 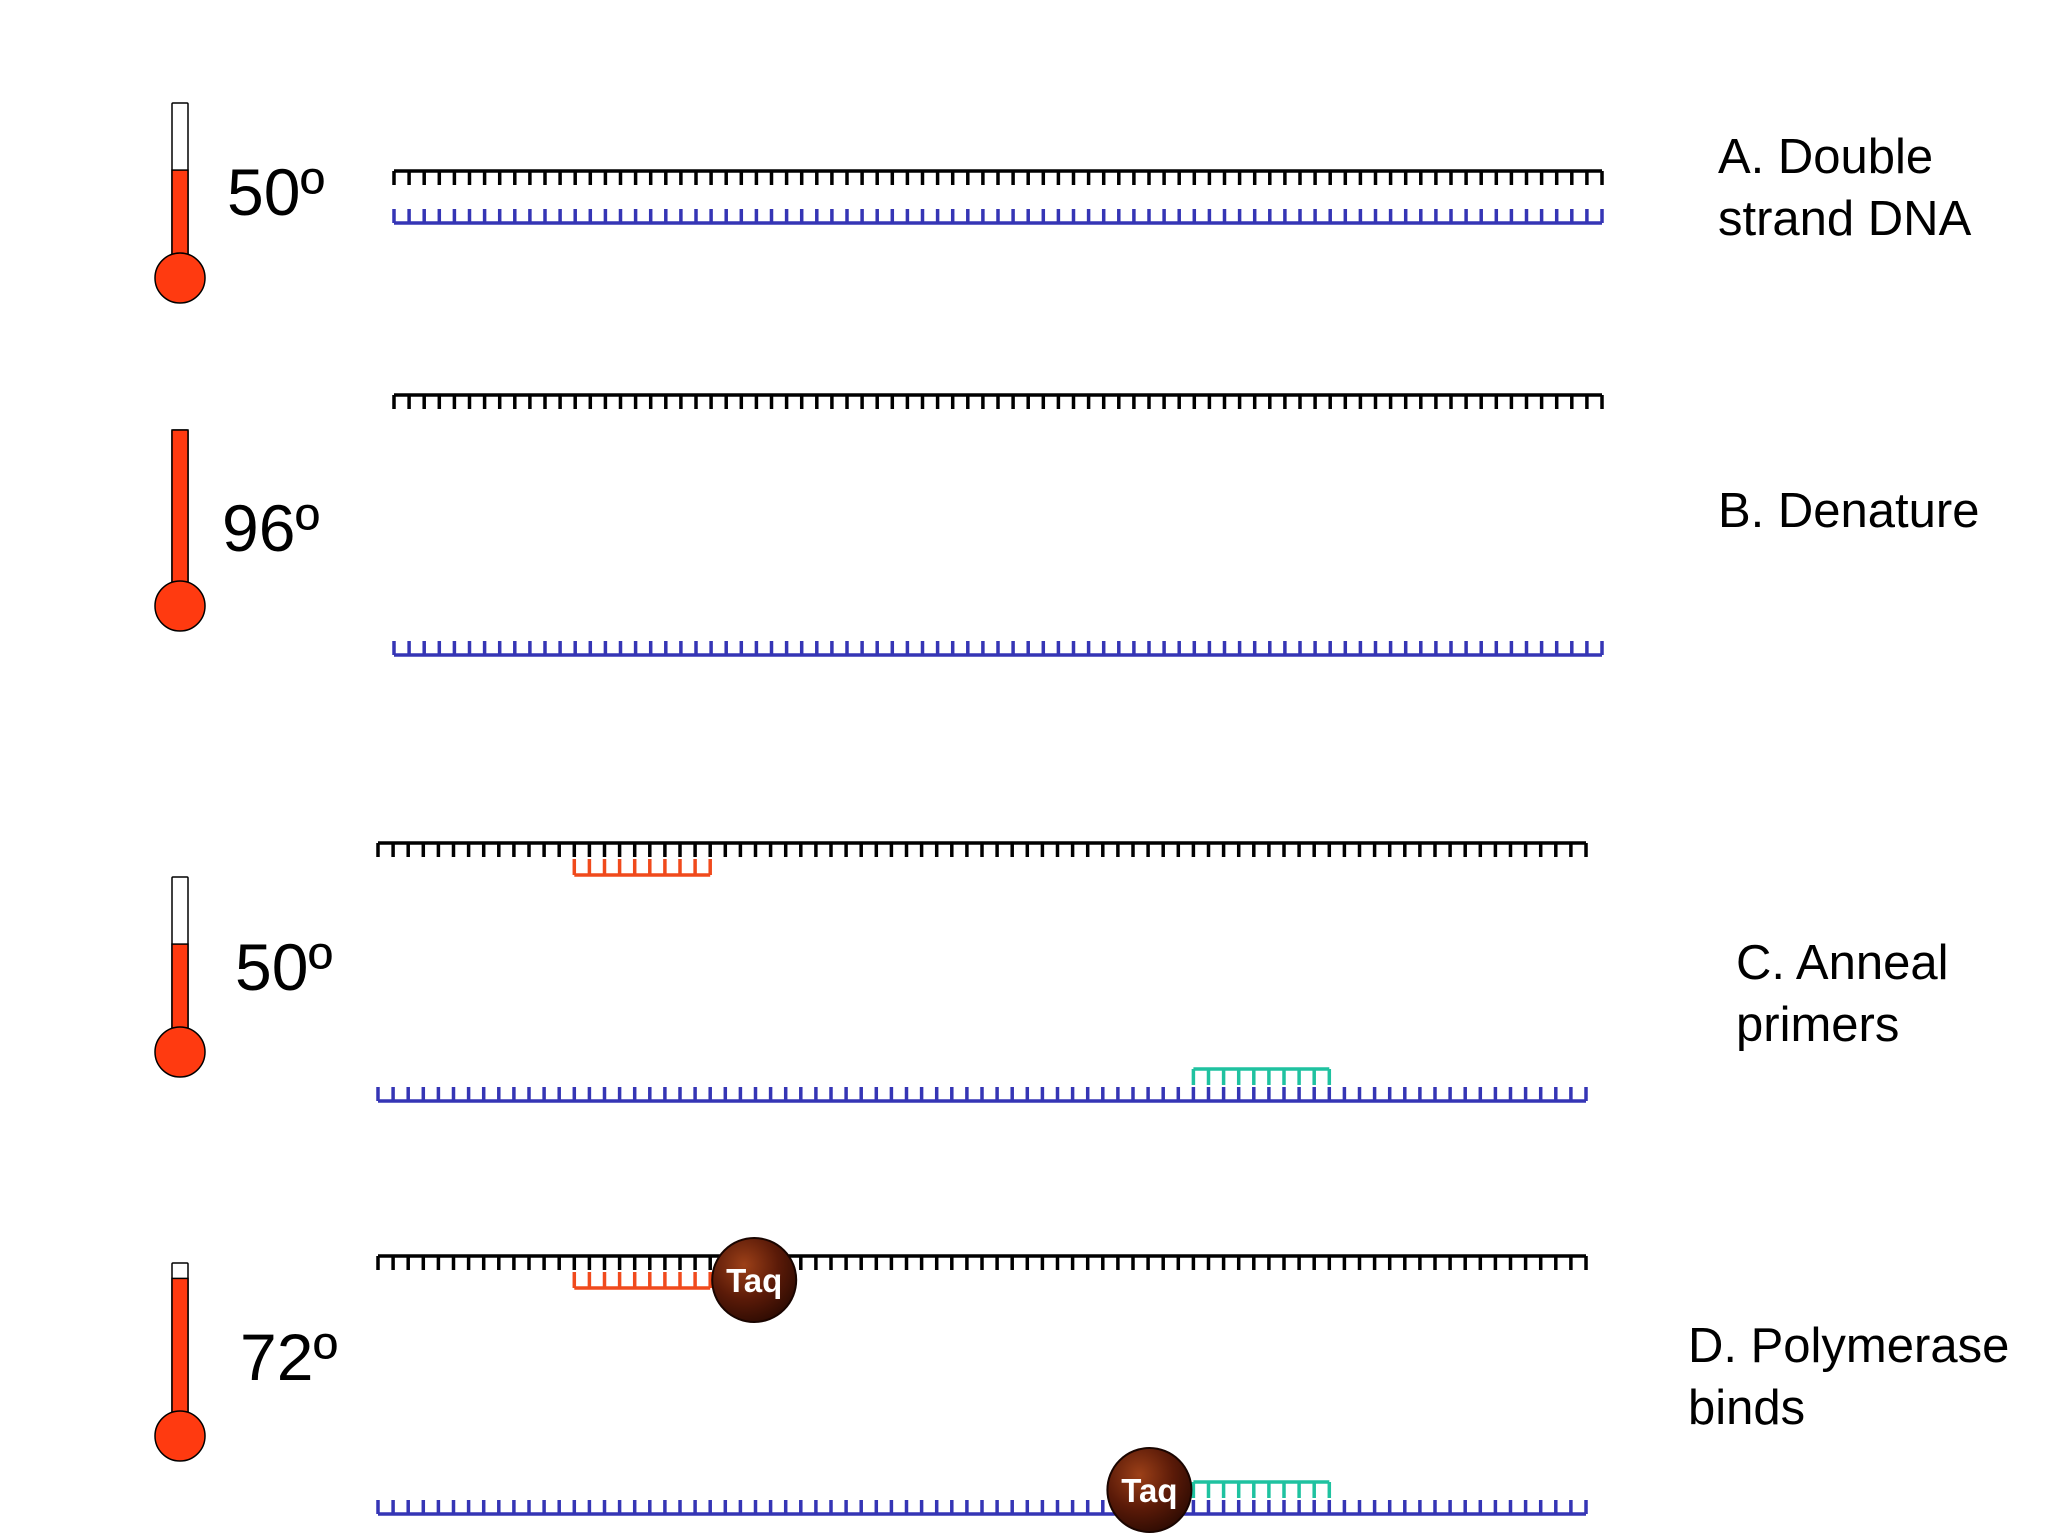 What do you see at coordinates (271, 528) in the screenshot?
I see `temperature-label: 96º` at bounding box center [271, 528].